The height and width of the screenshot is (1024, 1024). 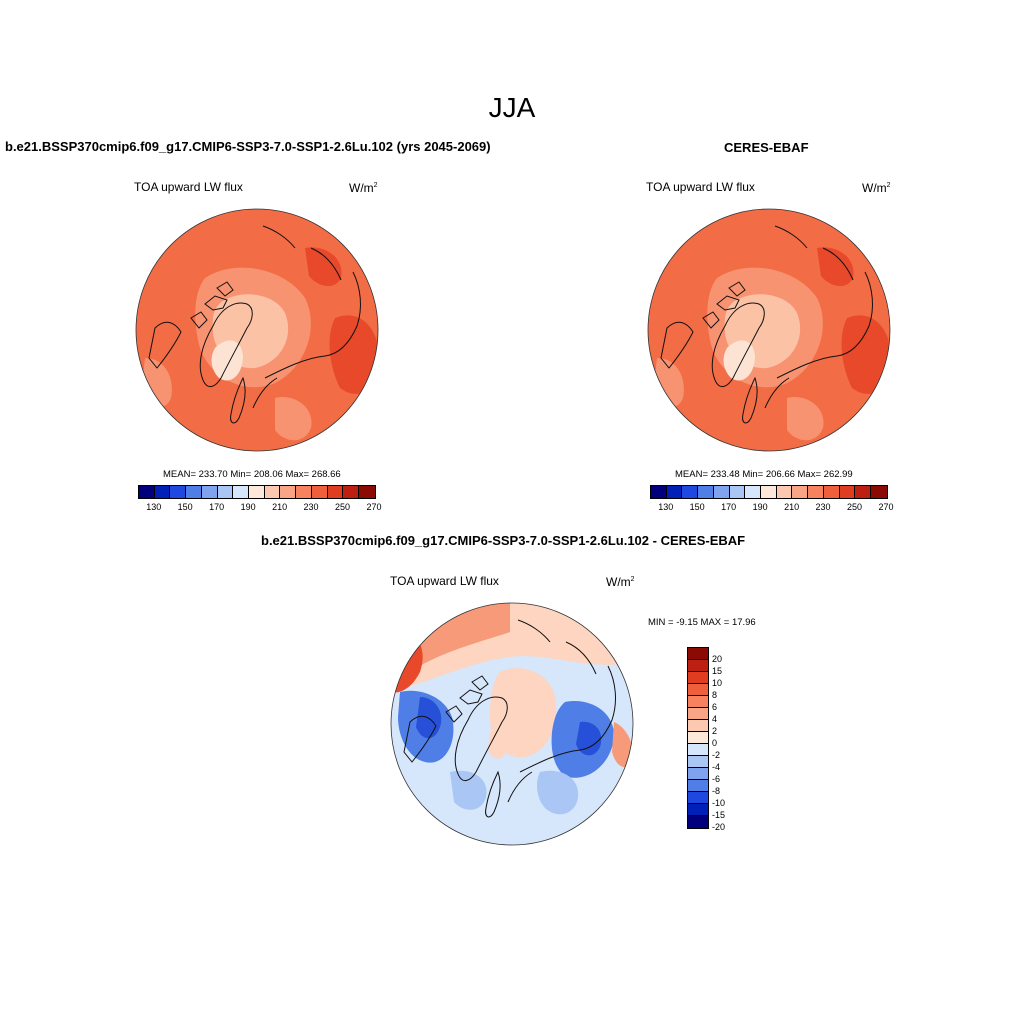 I want to click on diff-minmax: MIN = -9.15 MAX = 17.96, so click(x=702, y=622).